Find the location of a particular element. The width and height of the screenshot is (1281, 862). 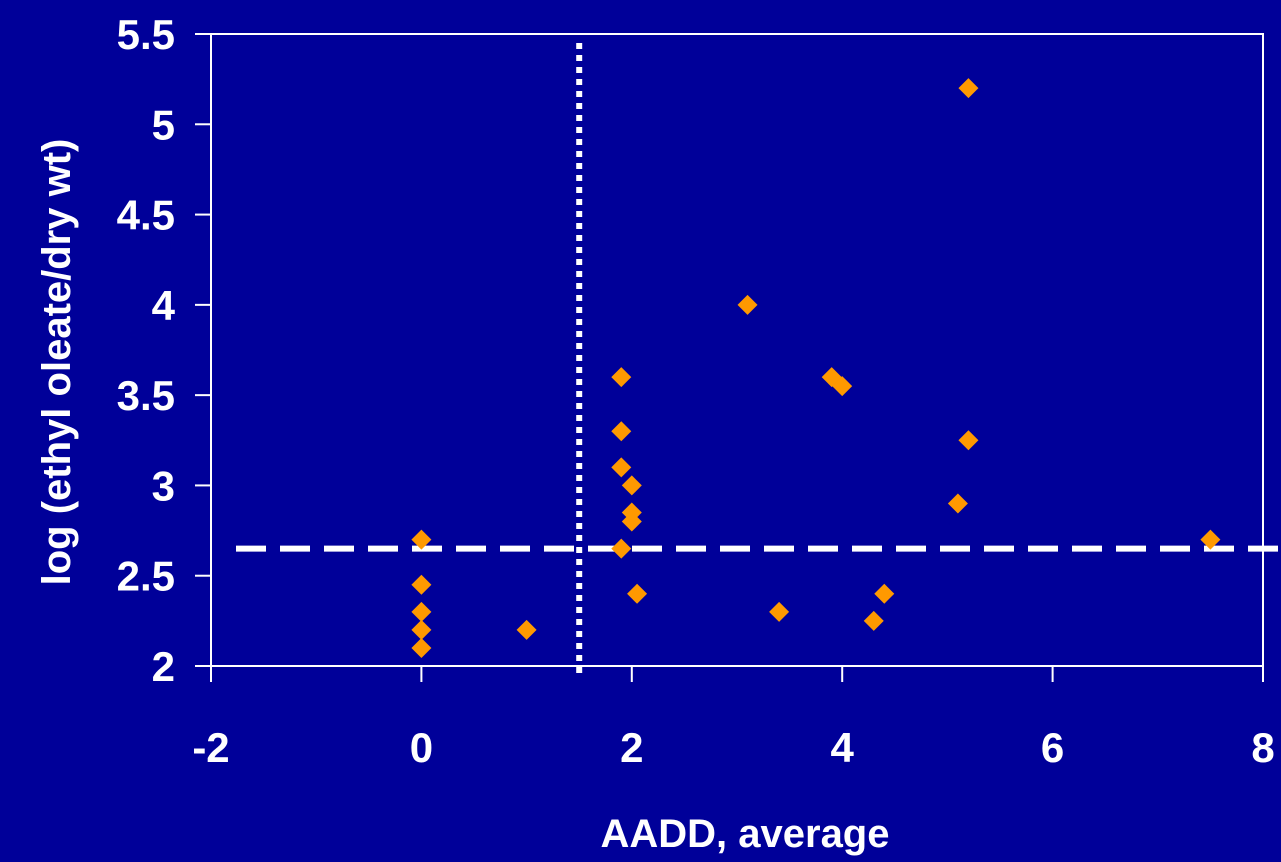

x-tick-label: 2 is located at coordinates (631, 747).